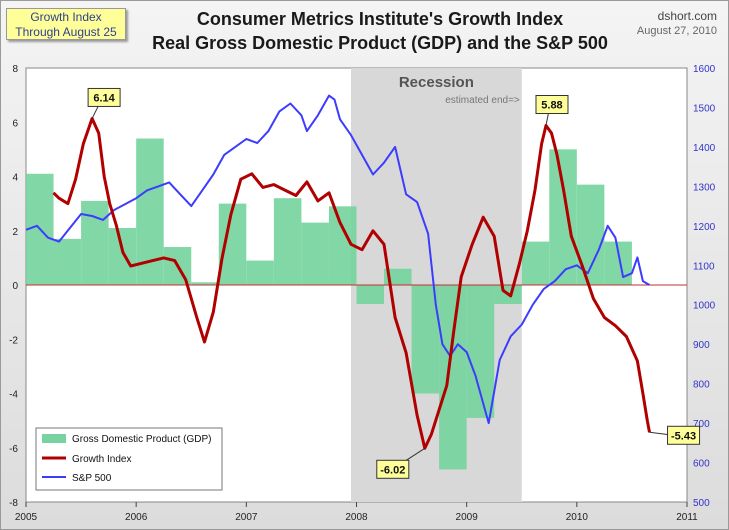  I want to click on y-right-tick-label: 900, so click(701, 345).